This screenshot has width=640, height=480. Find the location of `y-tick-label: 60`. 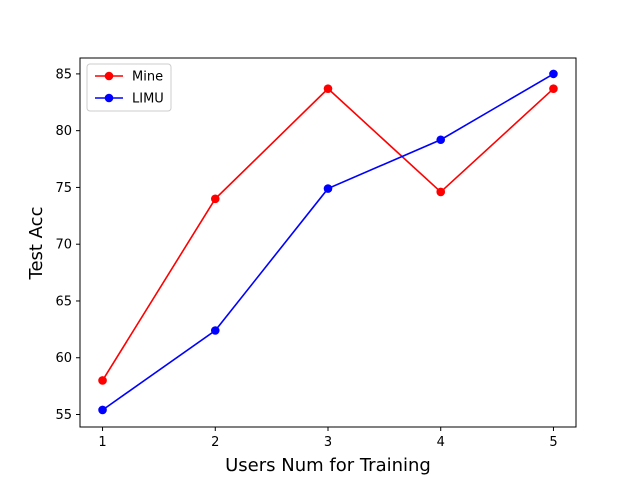

y-tick-label: 60 is located at coordinates (63, 358).